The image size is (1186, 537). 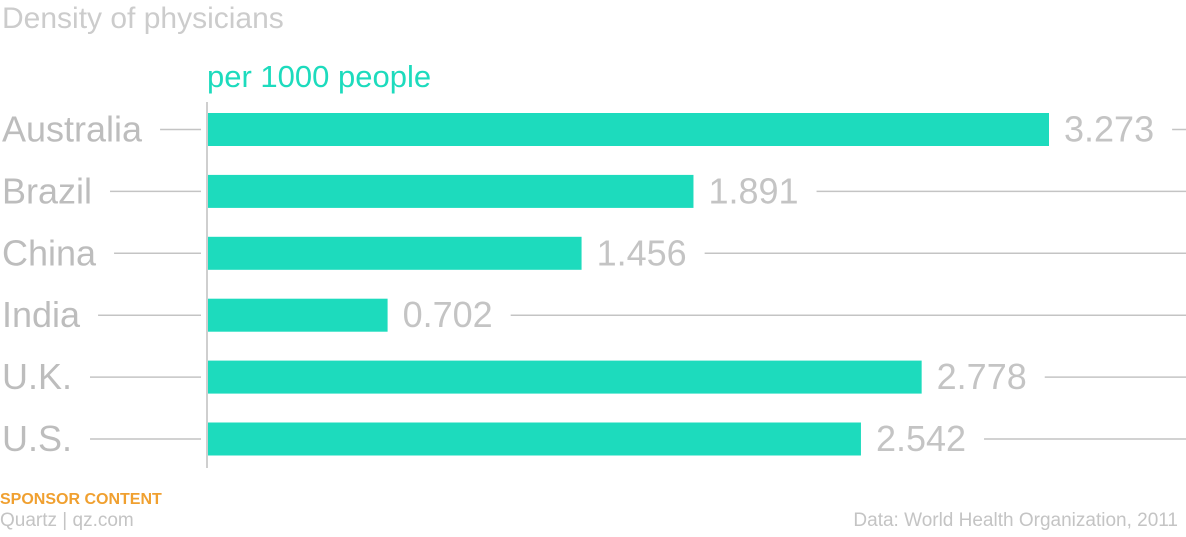 I want to click on category-label: China, so click(x=49, y=252).